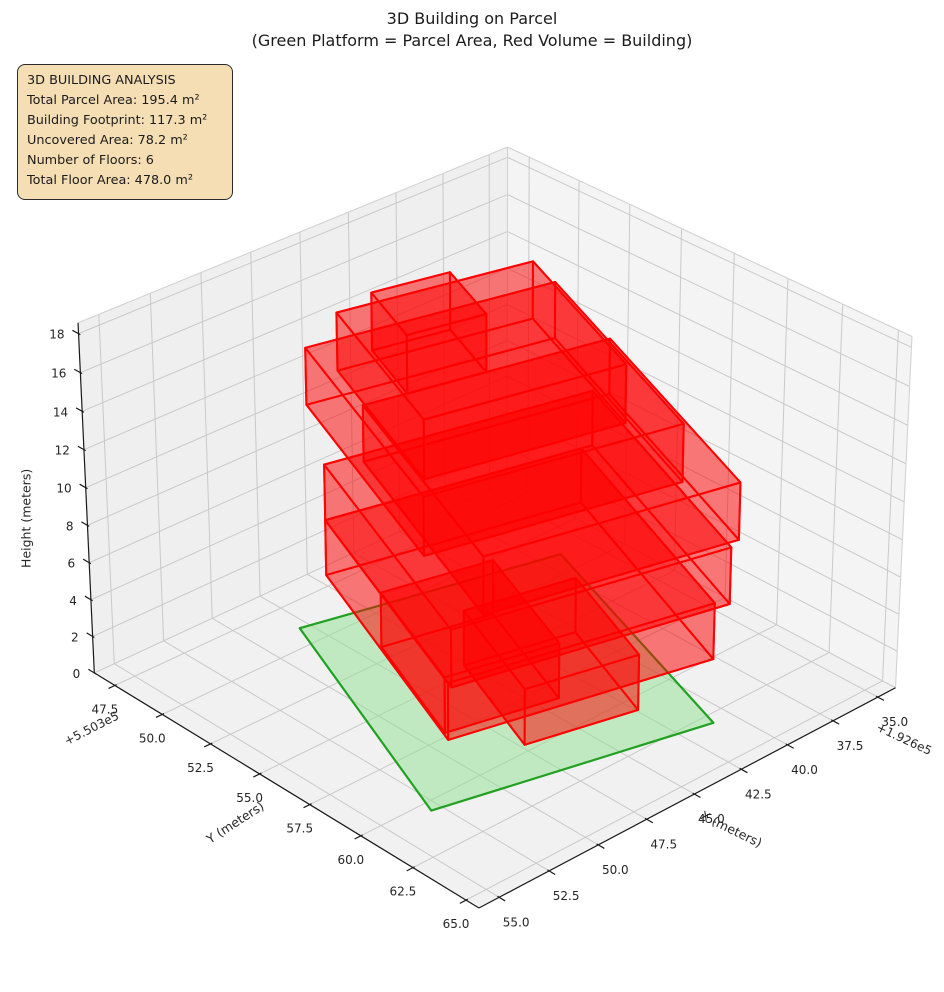 The height and width of the screenshot is (992, 944). Describe the element at coordinates (674, 790) in the screenshot. I see `y-gridline-floor` at that location.